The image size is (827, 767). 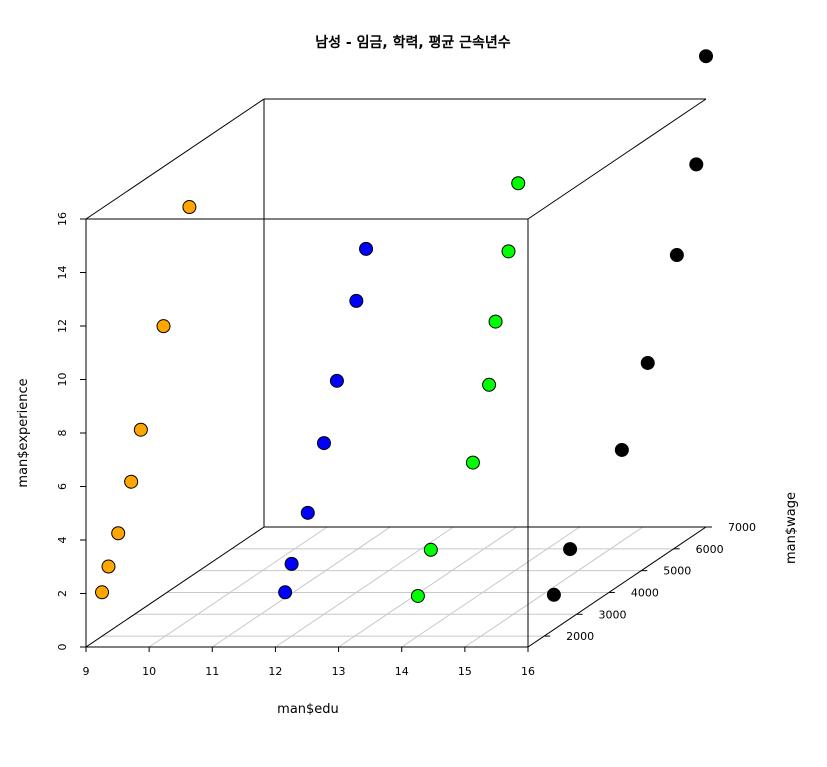 I want to click on y-tick-label: 4000, so click(x=645, y=592).